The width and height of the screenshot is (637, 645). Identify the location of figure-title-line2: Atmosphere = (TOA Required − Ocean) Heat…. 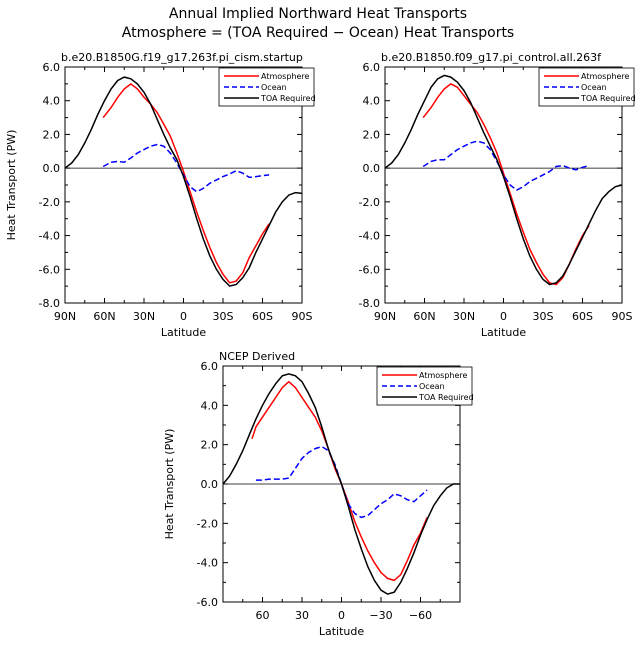
(318, 33).